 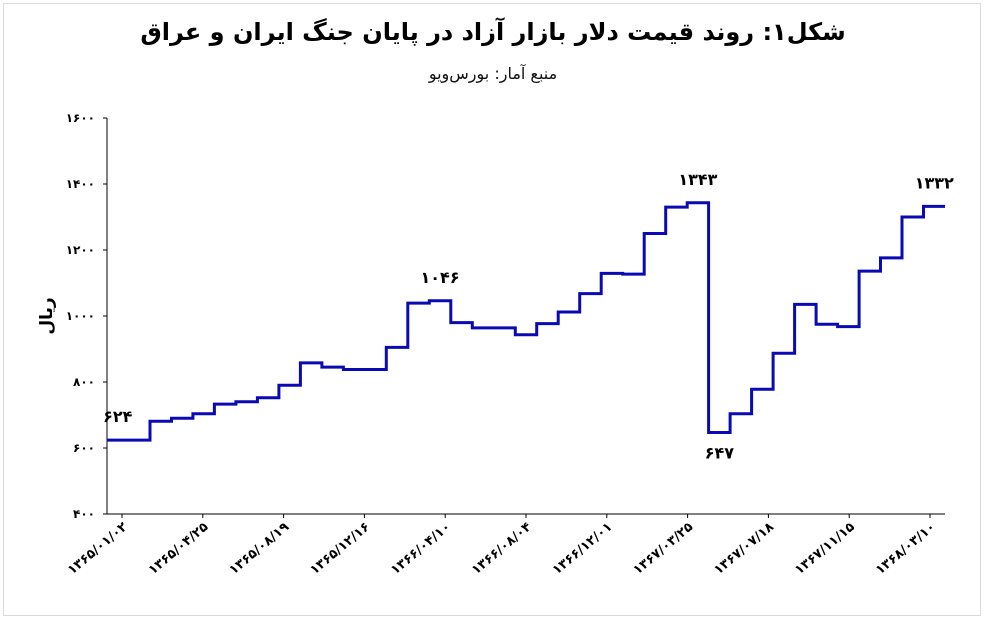 I want to click on data-label: ۱۰۴۶, so click(x=440, y=277).